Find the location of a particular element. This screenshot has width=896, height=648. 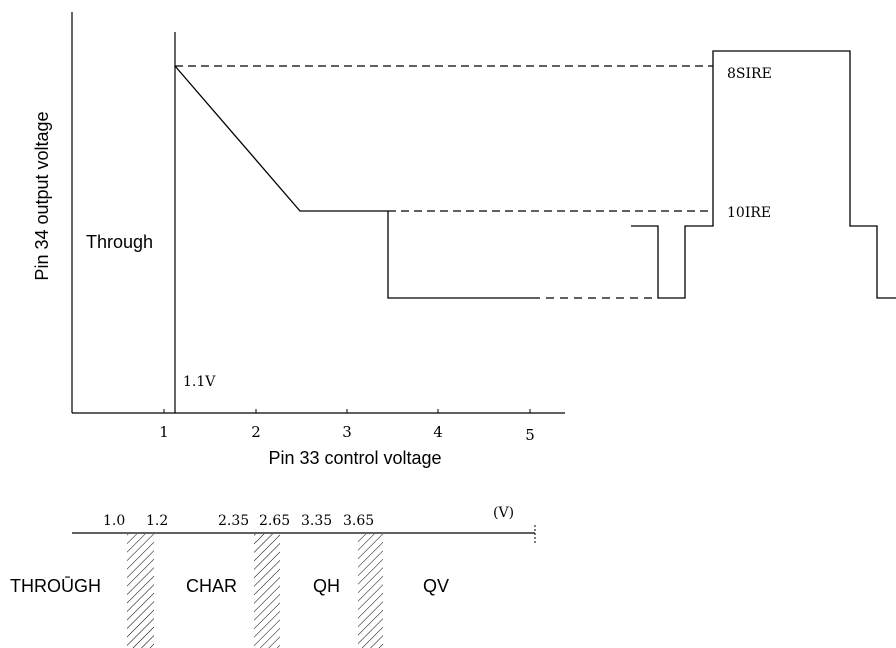

y-axis-label: Pin 34 output voltage is located at coordinates (42, 195).